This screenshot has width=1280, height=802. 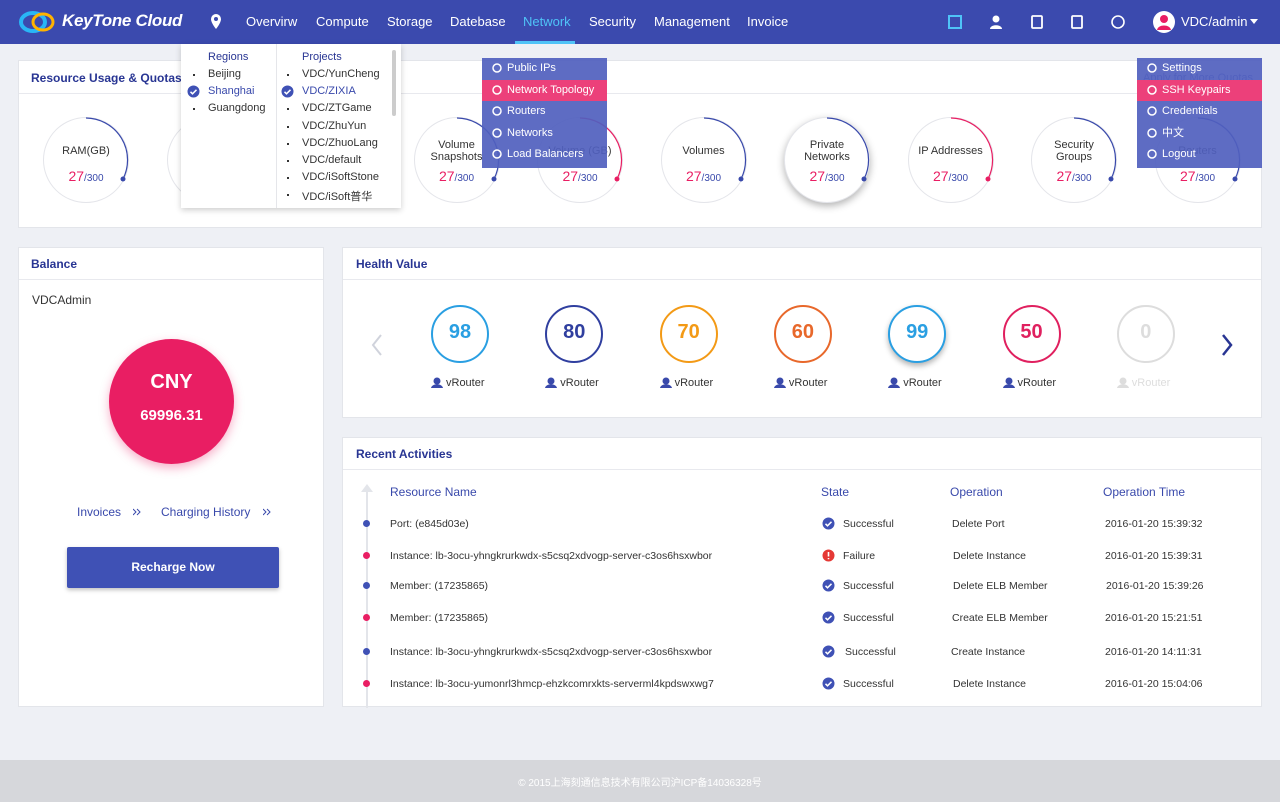 I want to click on usage-circle: IP Addresses 27/300, so click(x=950, y=160).